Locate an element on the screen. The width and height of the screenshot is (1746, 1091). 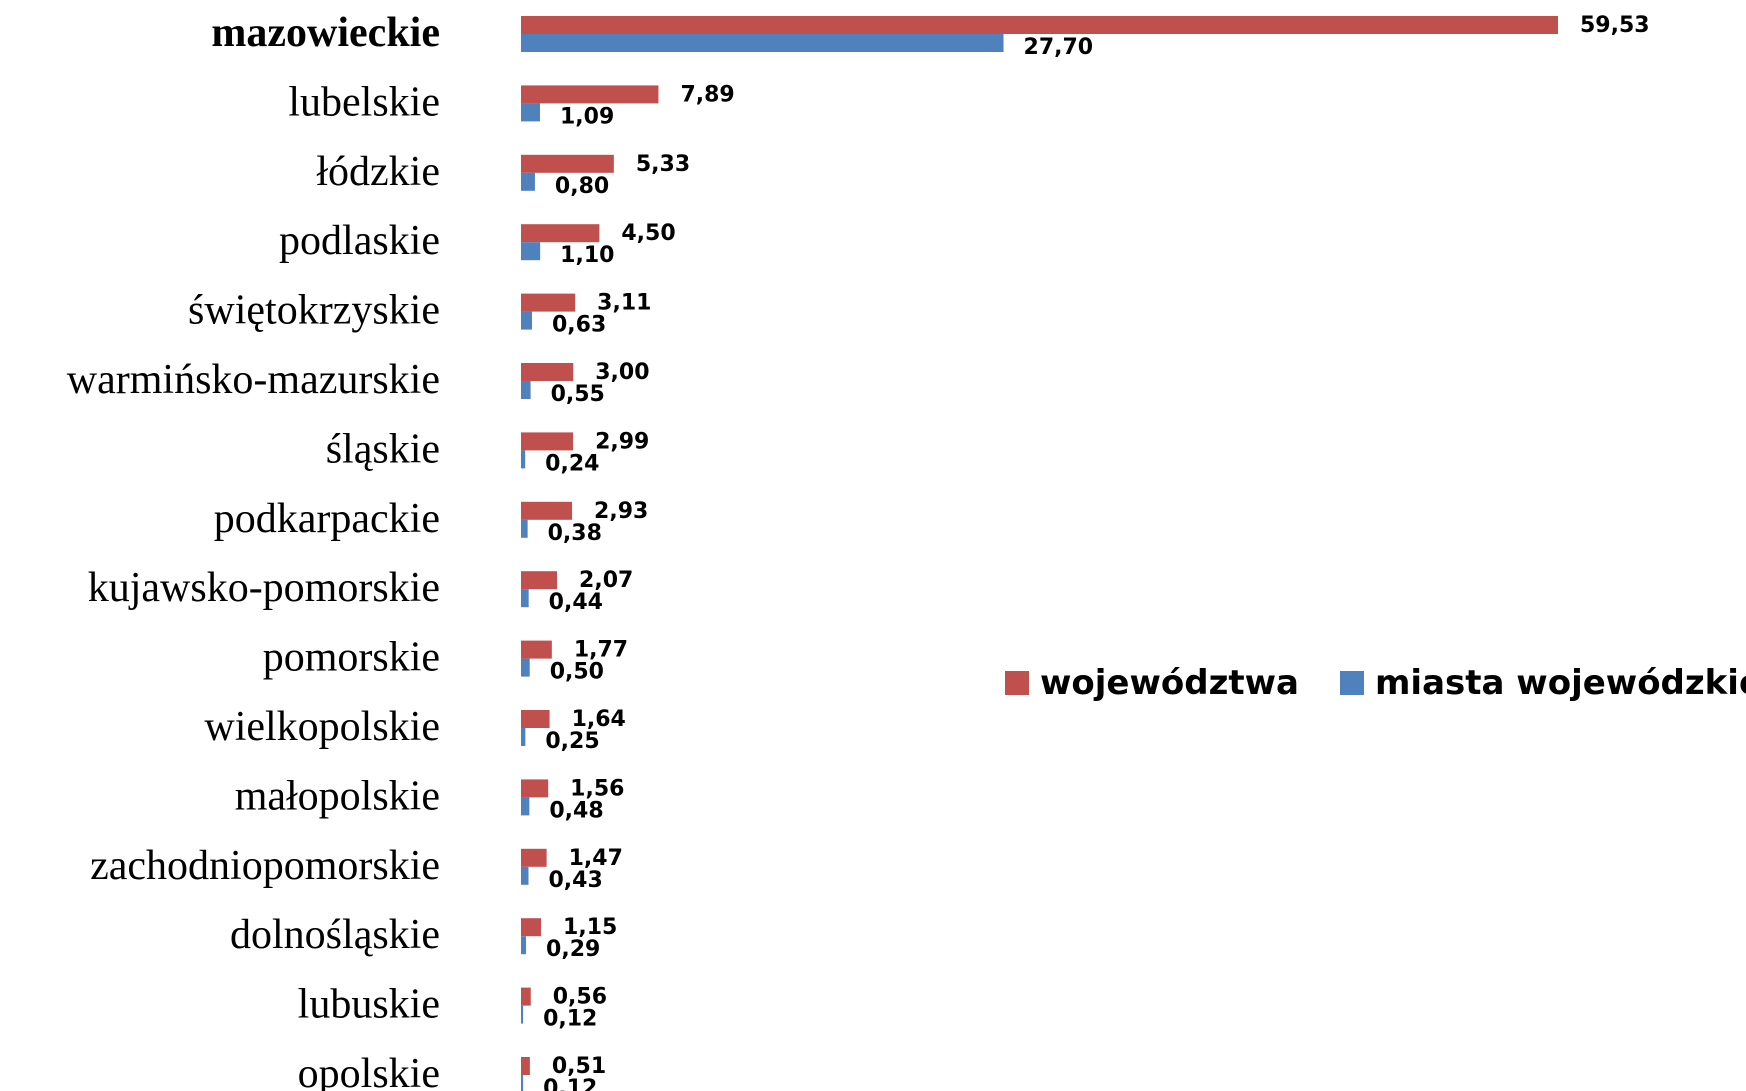
legend: województwa miasta wojewódzkie is located at coordinates (1375, 683).